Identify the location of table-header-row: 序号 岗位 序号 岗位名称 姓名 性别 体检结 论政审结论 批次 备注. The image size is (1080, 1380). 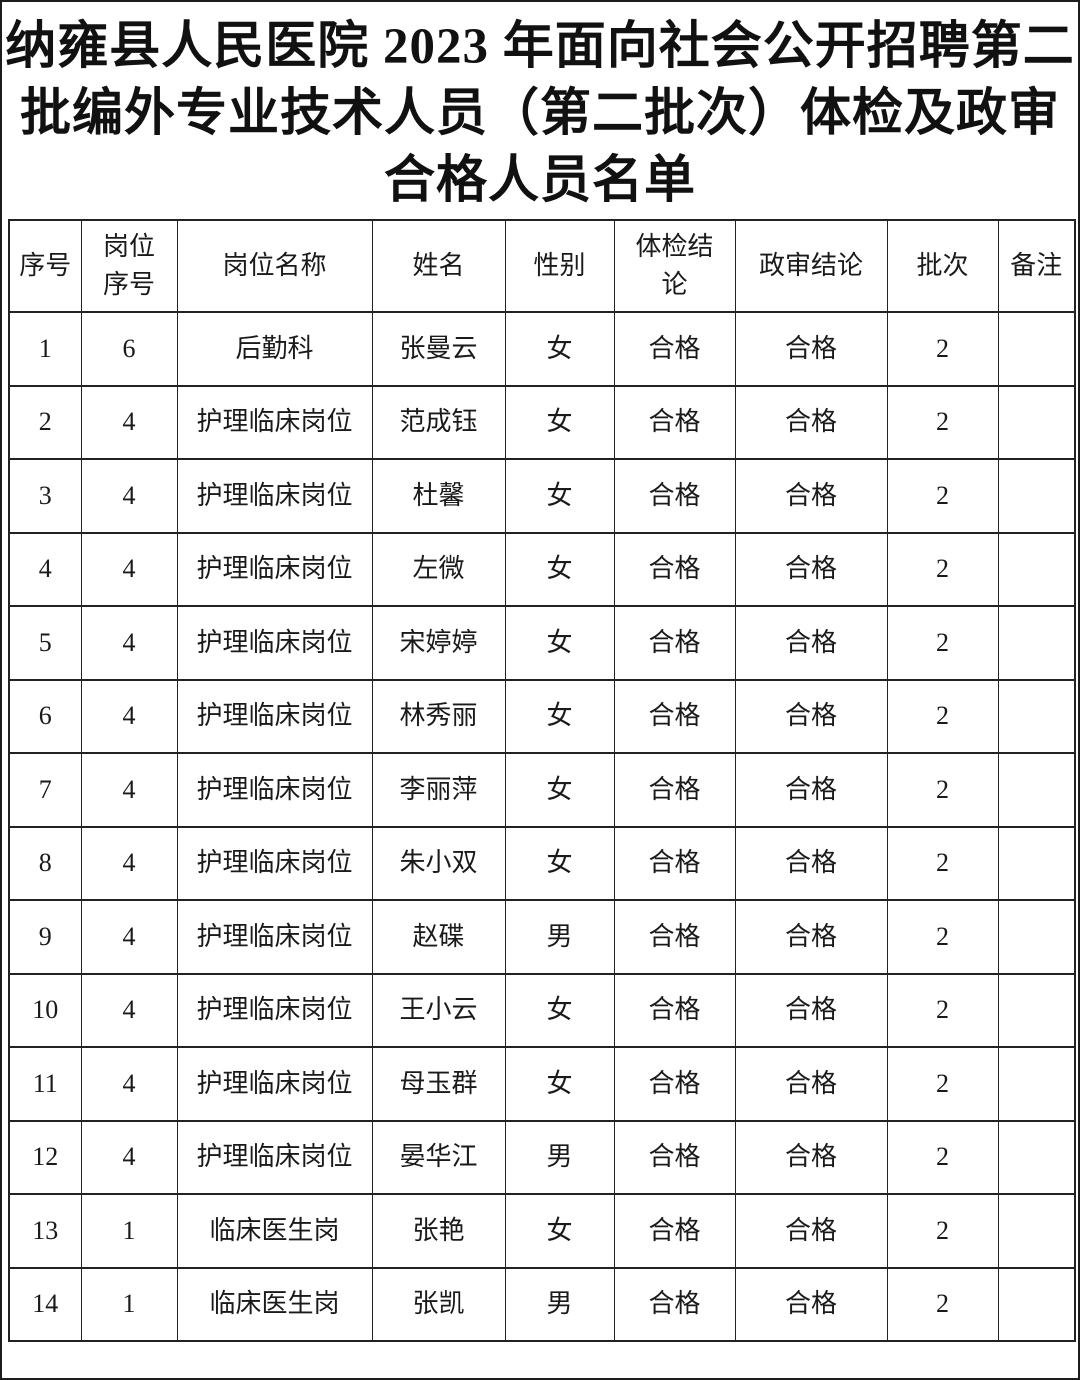
(542, 266).